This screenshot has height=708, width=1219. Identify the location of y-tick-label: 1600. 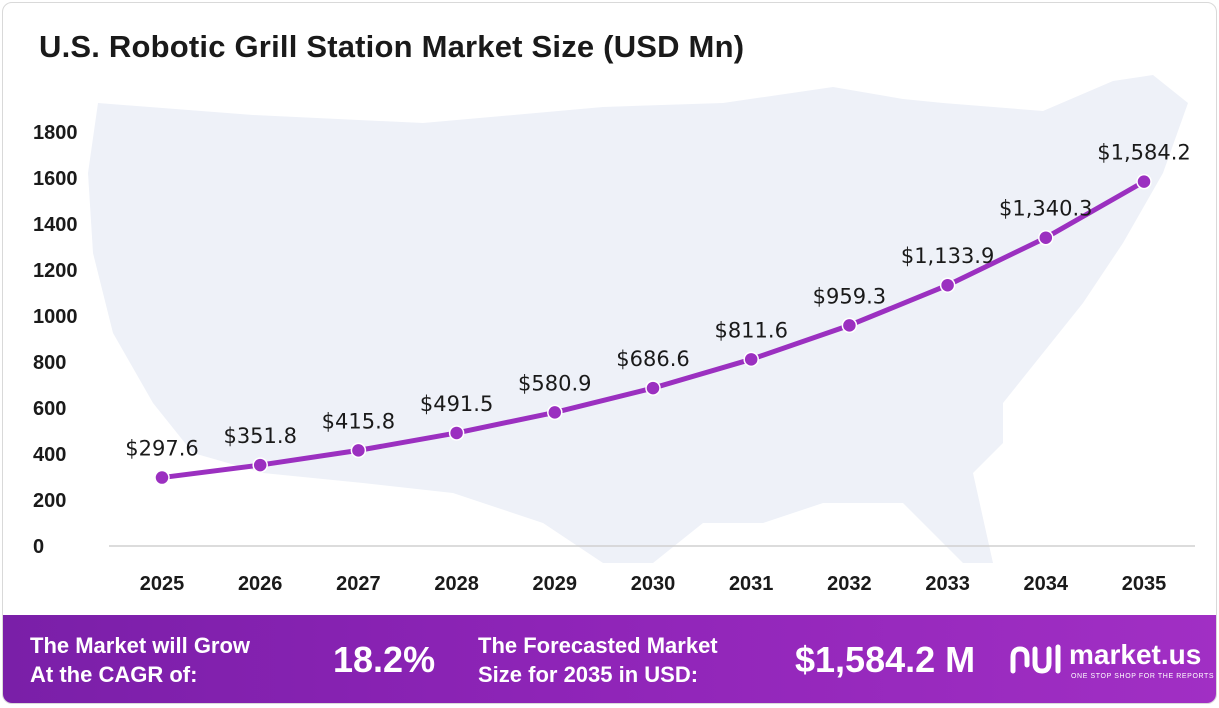
(55, 179).